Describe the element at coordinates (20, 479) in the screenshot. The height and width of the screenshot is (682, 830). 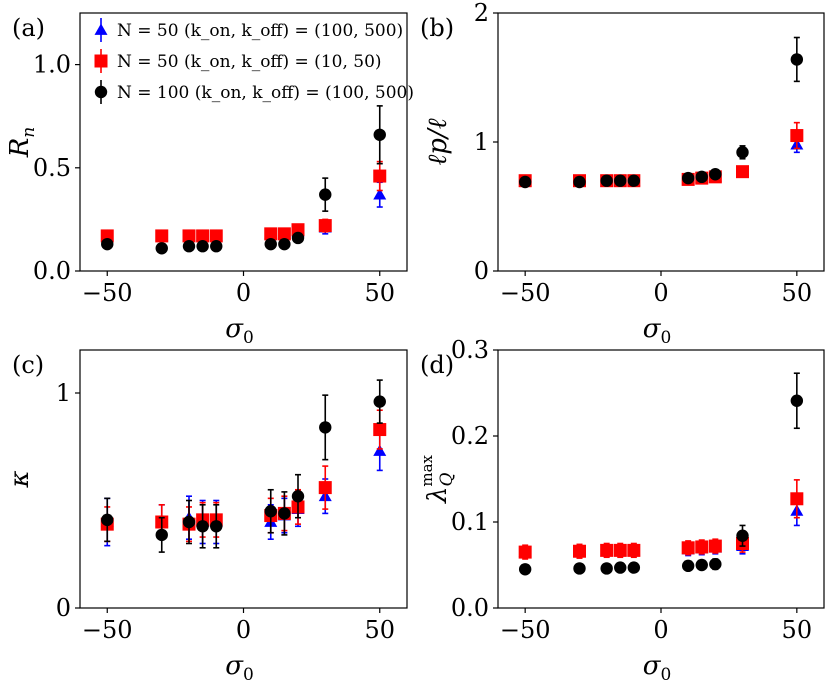
I see `y-axis-title: κ` at that location.